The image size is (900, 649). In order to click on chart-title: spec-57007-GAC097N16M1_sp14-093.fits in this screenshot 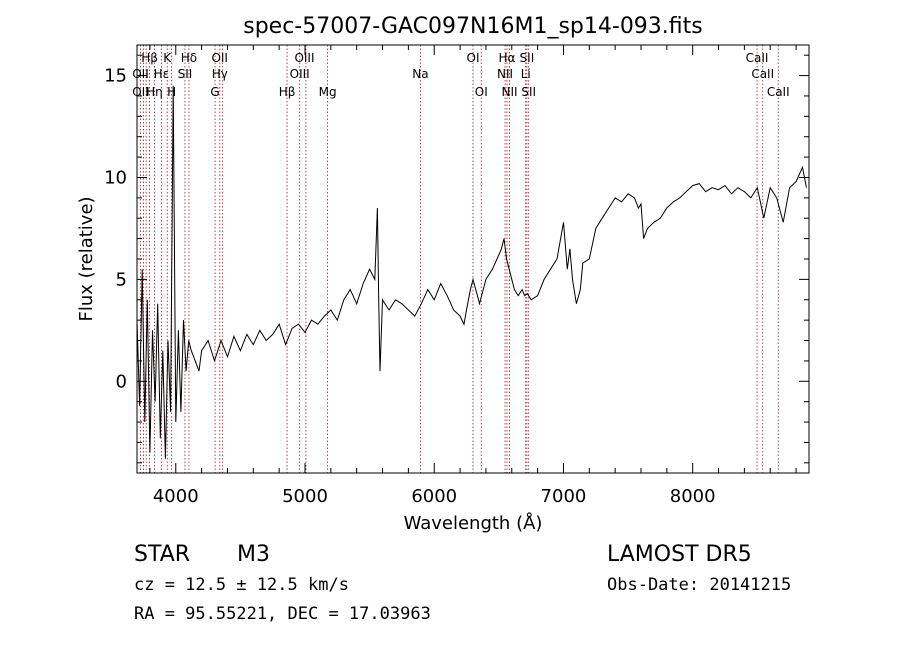, I will do `click(473, 26)`.